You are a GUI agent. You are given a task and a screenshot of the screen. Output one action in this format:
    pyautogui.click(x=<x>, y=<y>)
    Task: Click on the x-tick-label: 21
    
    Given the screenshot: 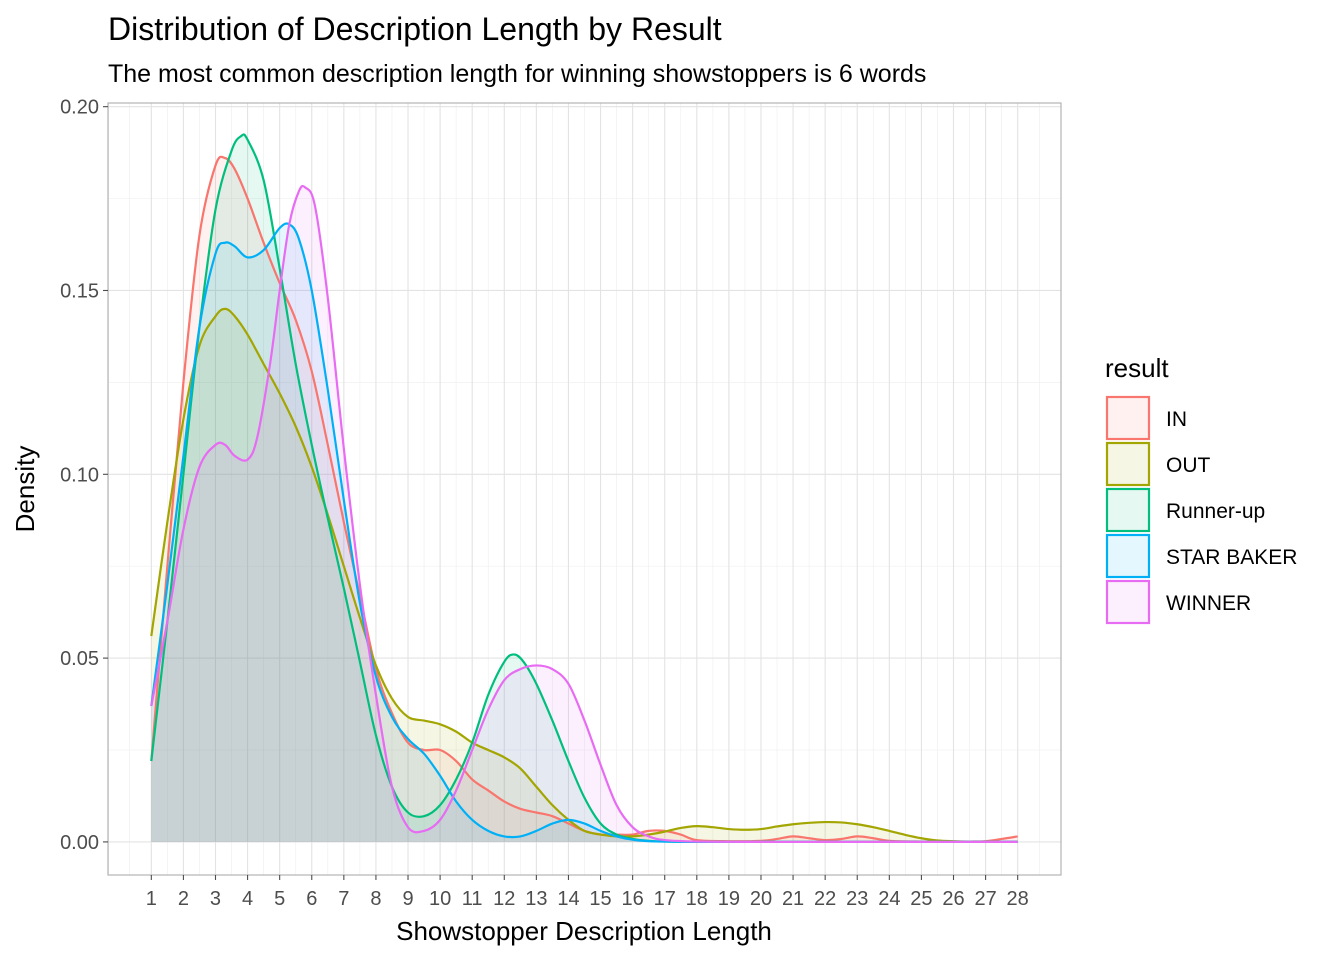 What is the action you would take?
    pyautogui.click(x=793, y=899)
    